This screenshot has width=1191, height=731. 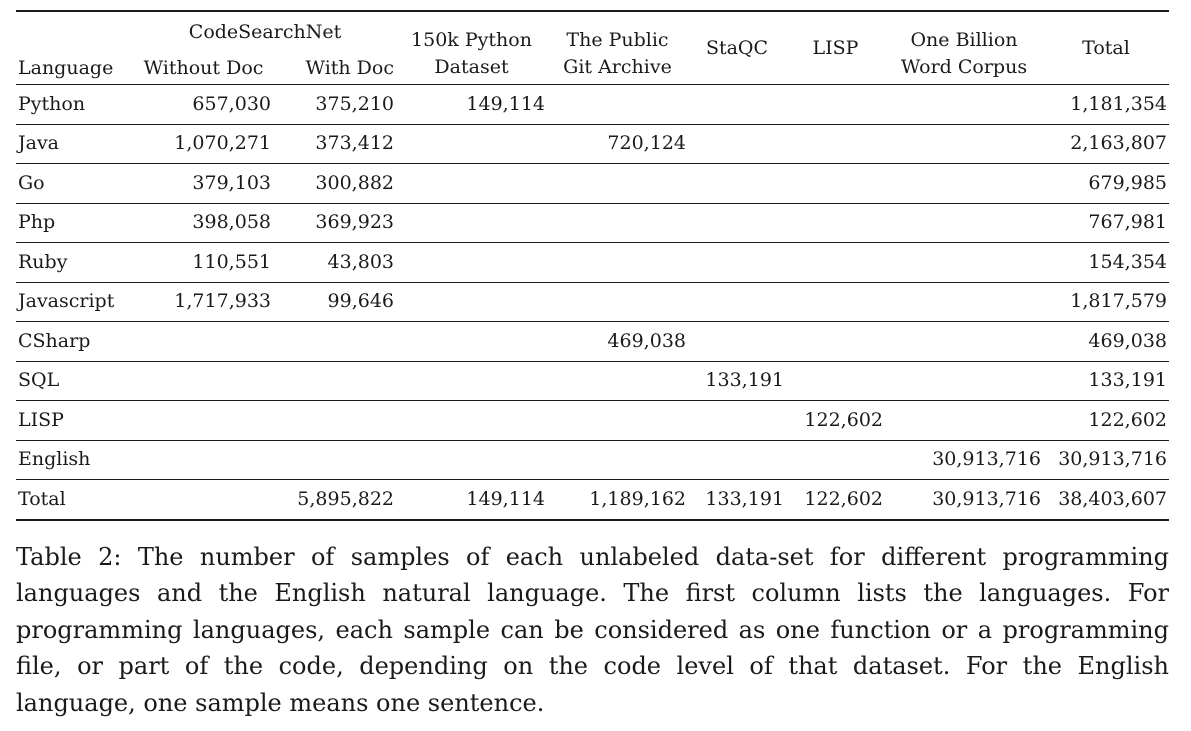 I want to click on cell-language: Go, so click(x=75, y=183).